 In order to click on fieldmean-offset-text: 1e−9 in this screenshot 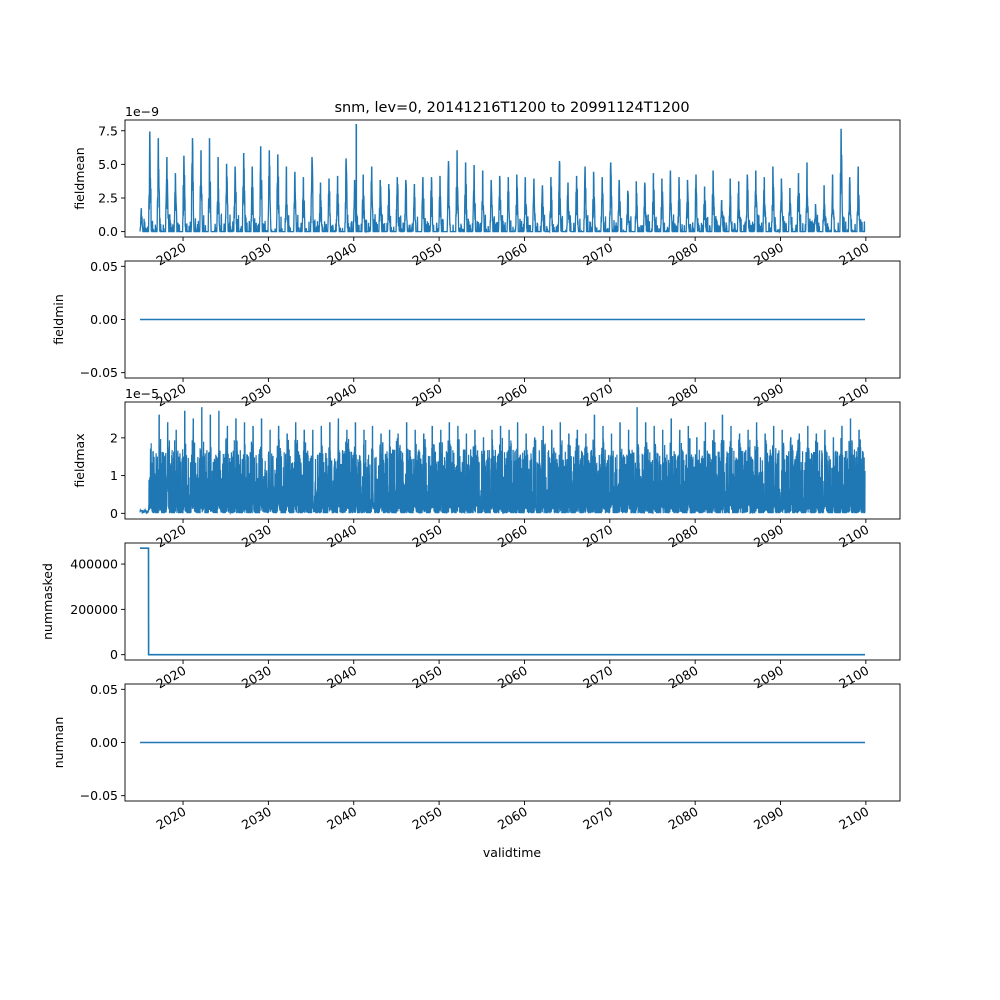, I will do `click(142, 111)`.